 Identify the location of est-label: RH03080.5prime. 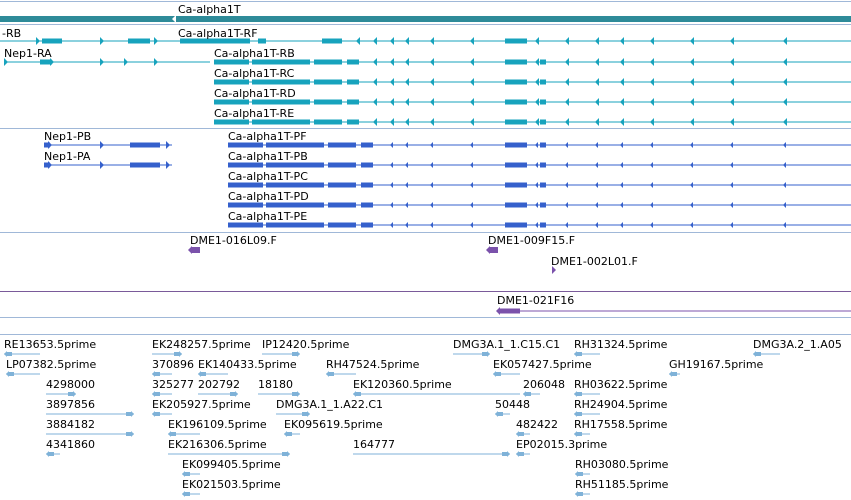
(622, 464).